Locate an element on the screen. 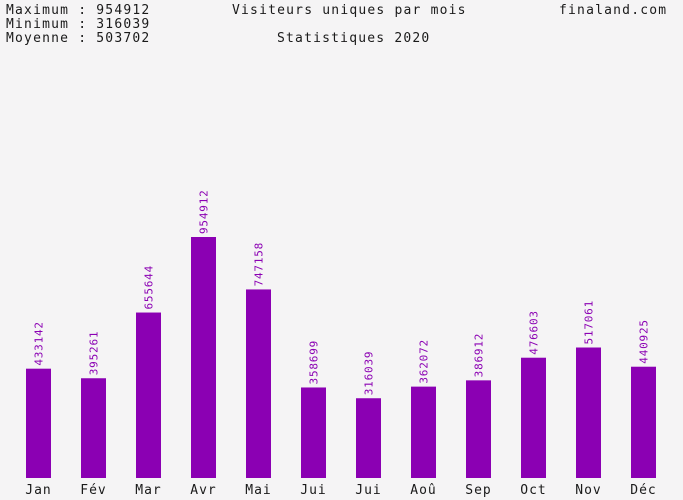 The image size is (683, 500). value-label-7: 362072 is located at coordinates (424, 361).